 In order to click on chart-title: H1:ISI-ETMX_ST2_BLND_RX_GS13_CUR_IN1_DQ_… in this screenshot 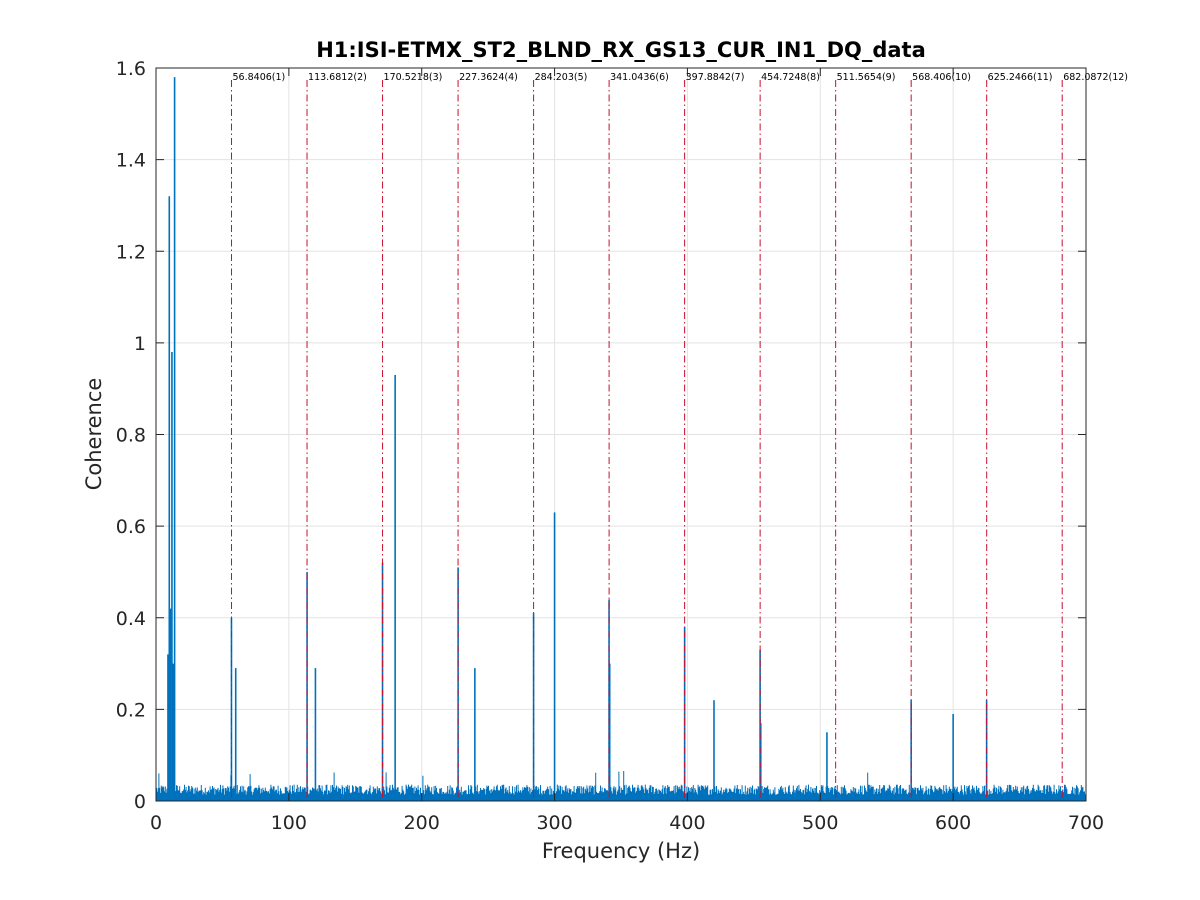, I will do `click(621, 50)`.